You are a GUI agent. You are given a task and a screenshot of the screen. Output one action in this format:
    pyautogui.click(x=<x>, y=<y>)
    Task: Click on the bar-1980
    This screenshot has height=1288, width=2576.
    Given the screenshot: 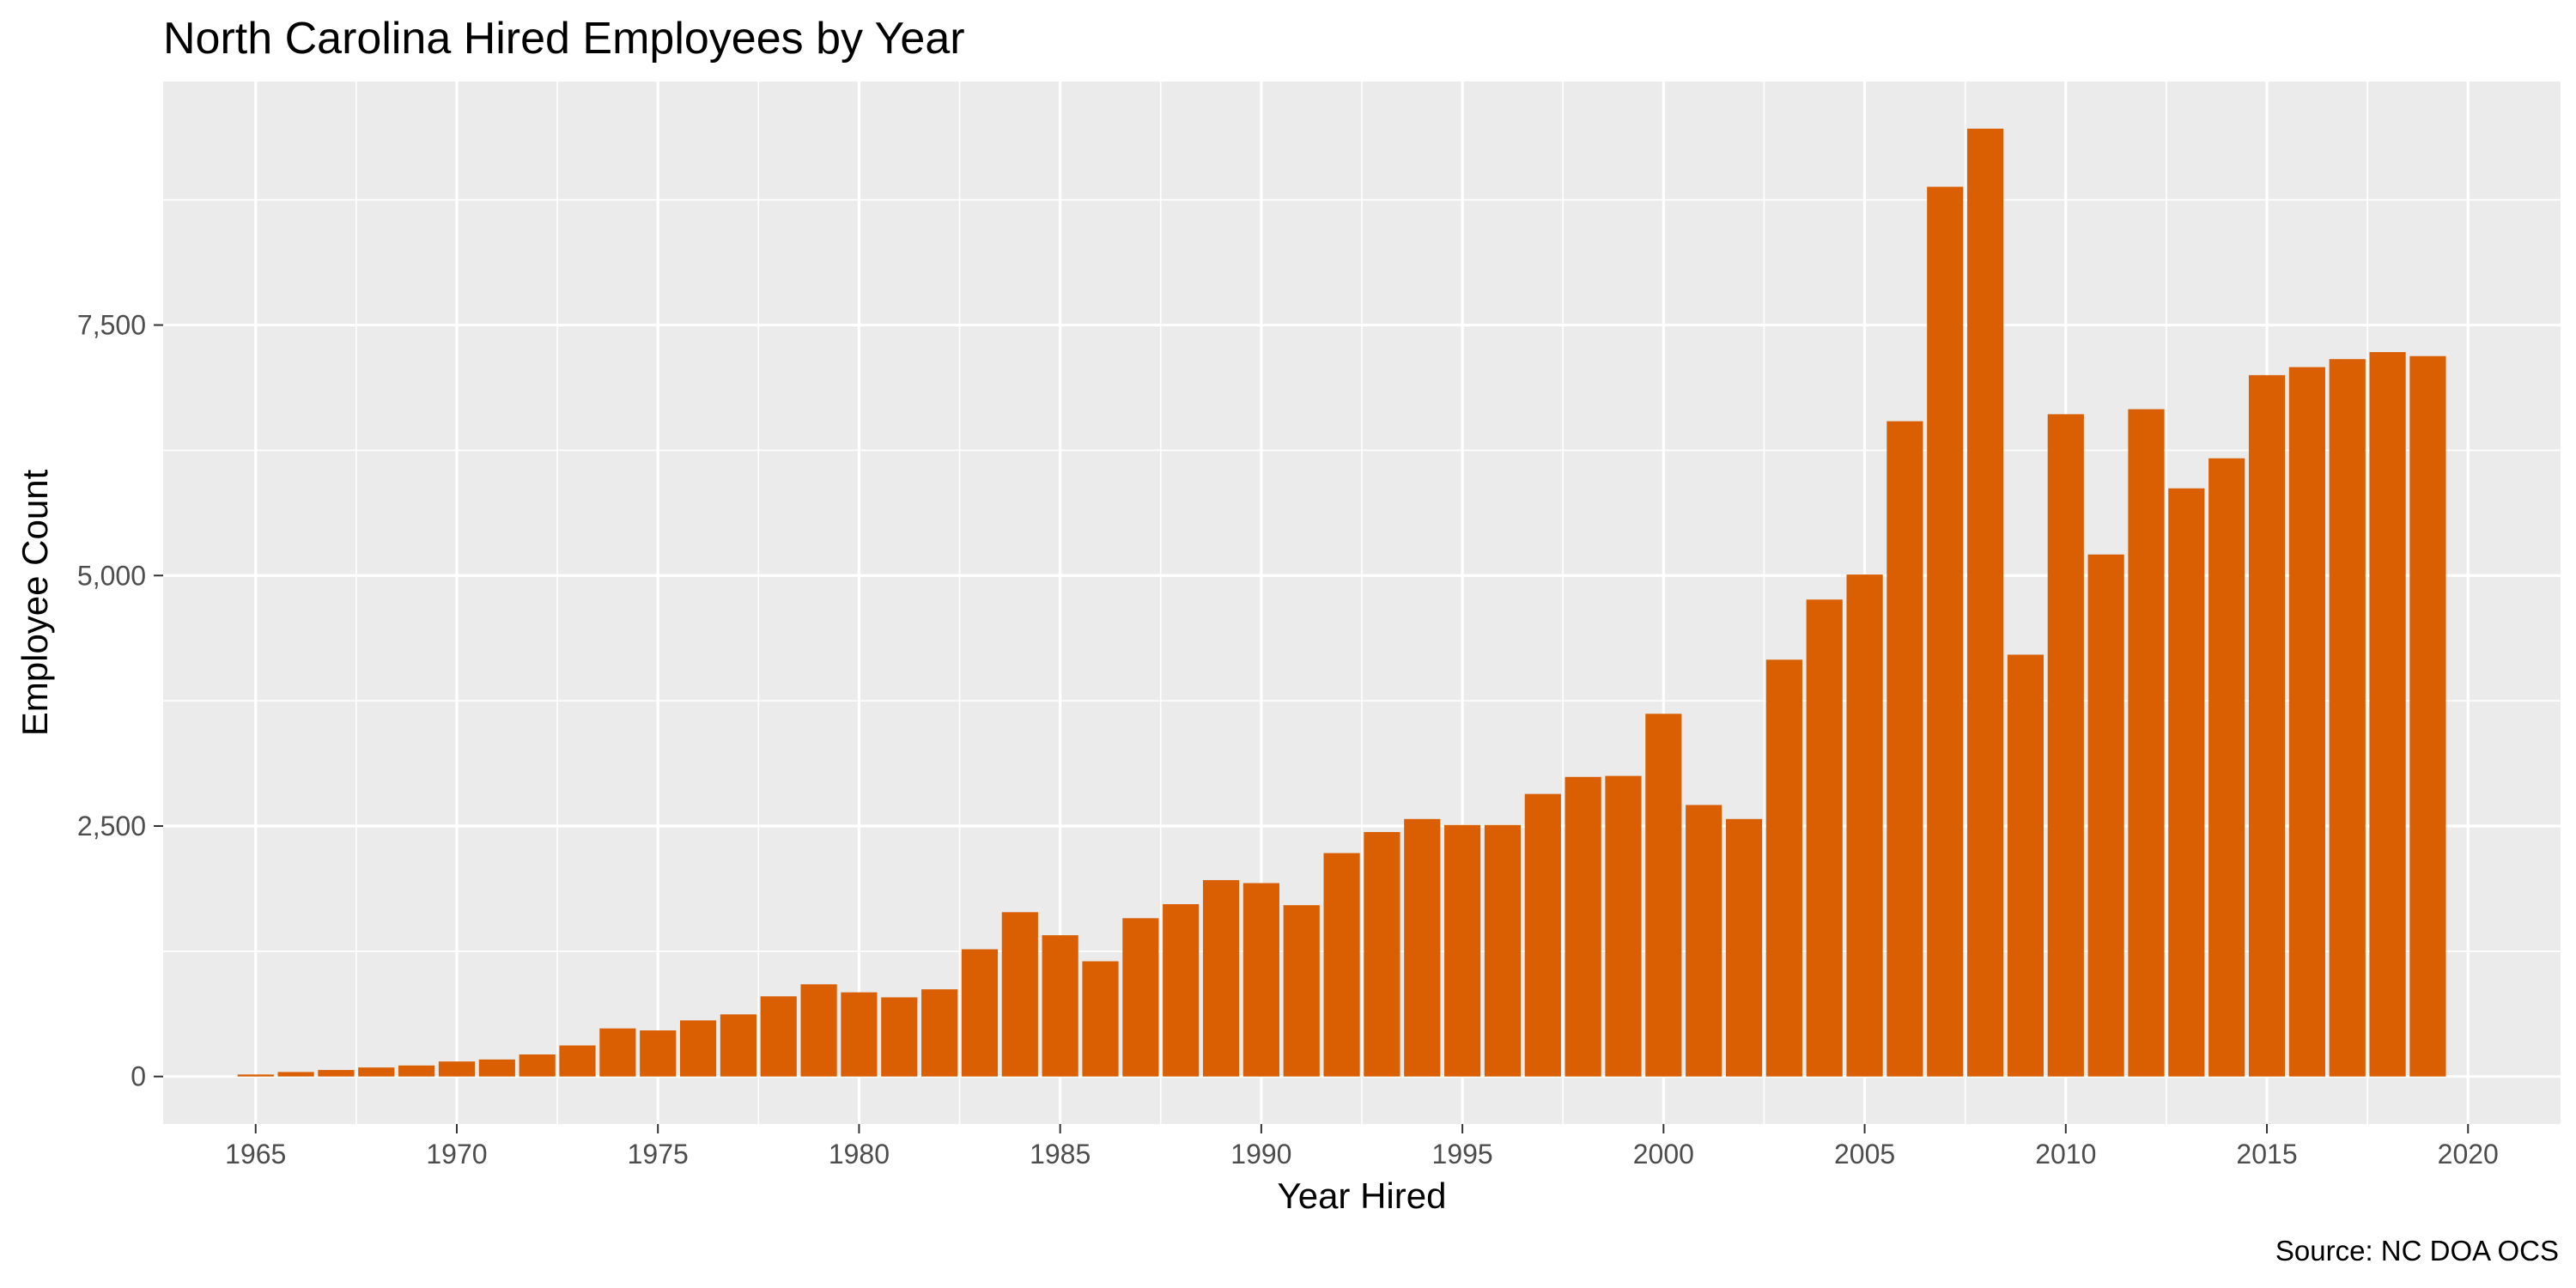 What is the action you would take?
    pyautogui.click(x=859, y=1034)
    